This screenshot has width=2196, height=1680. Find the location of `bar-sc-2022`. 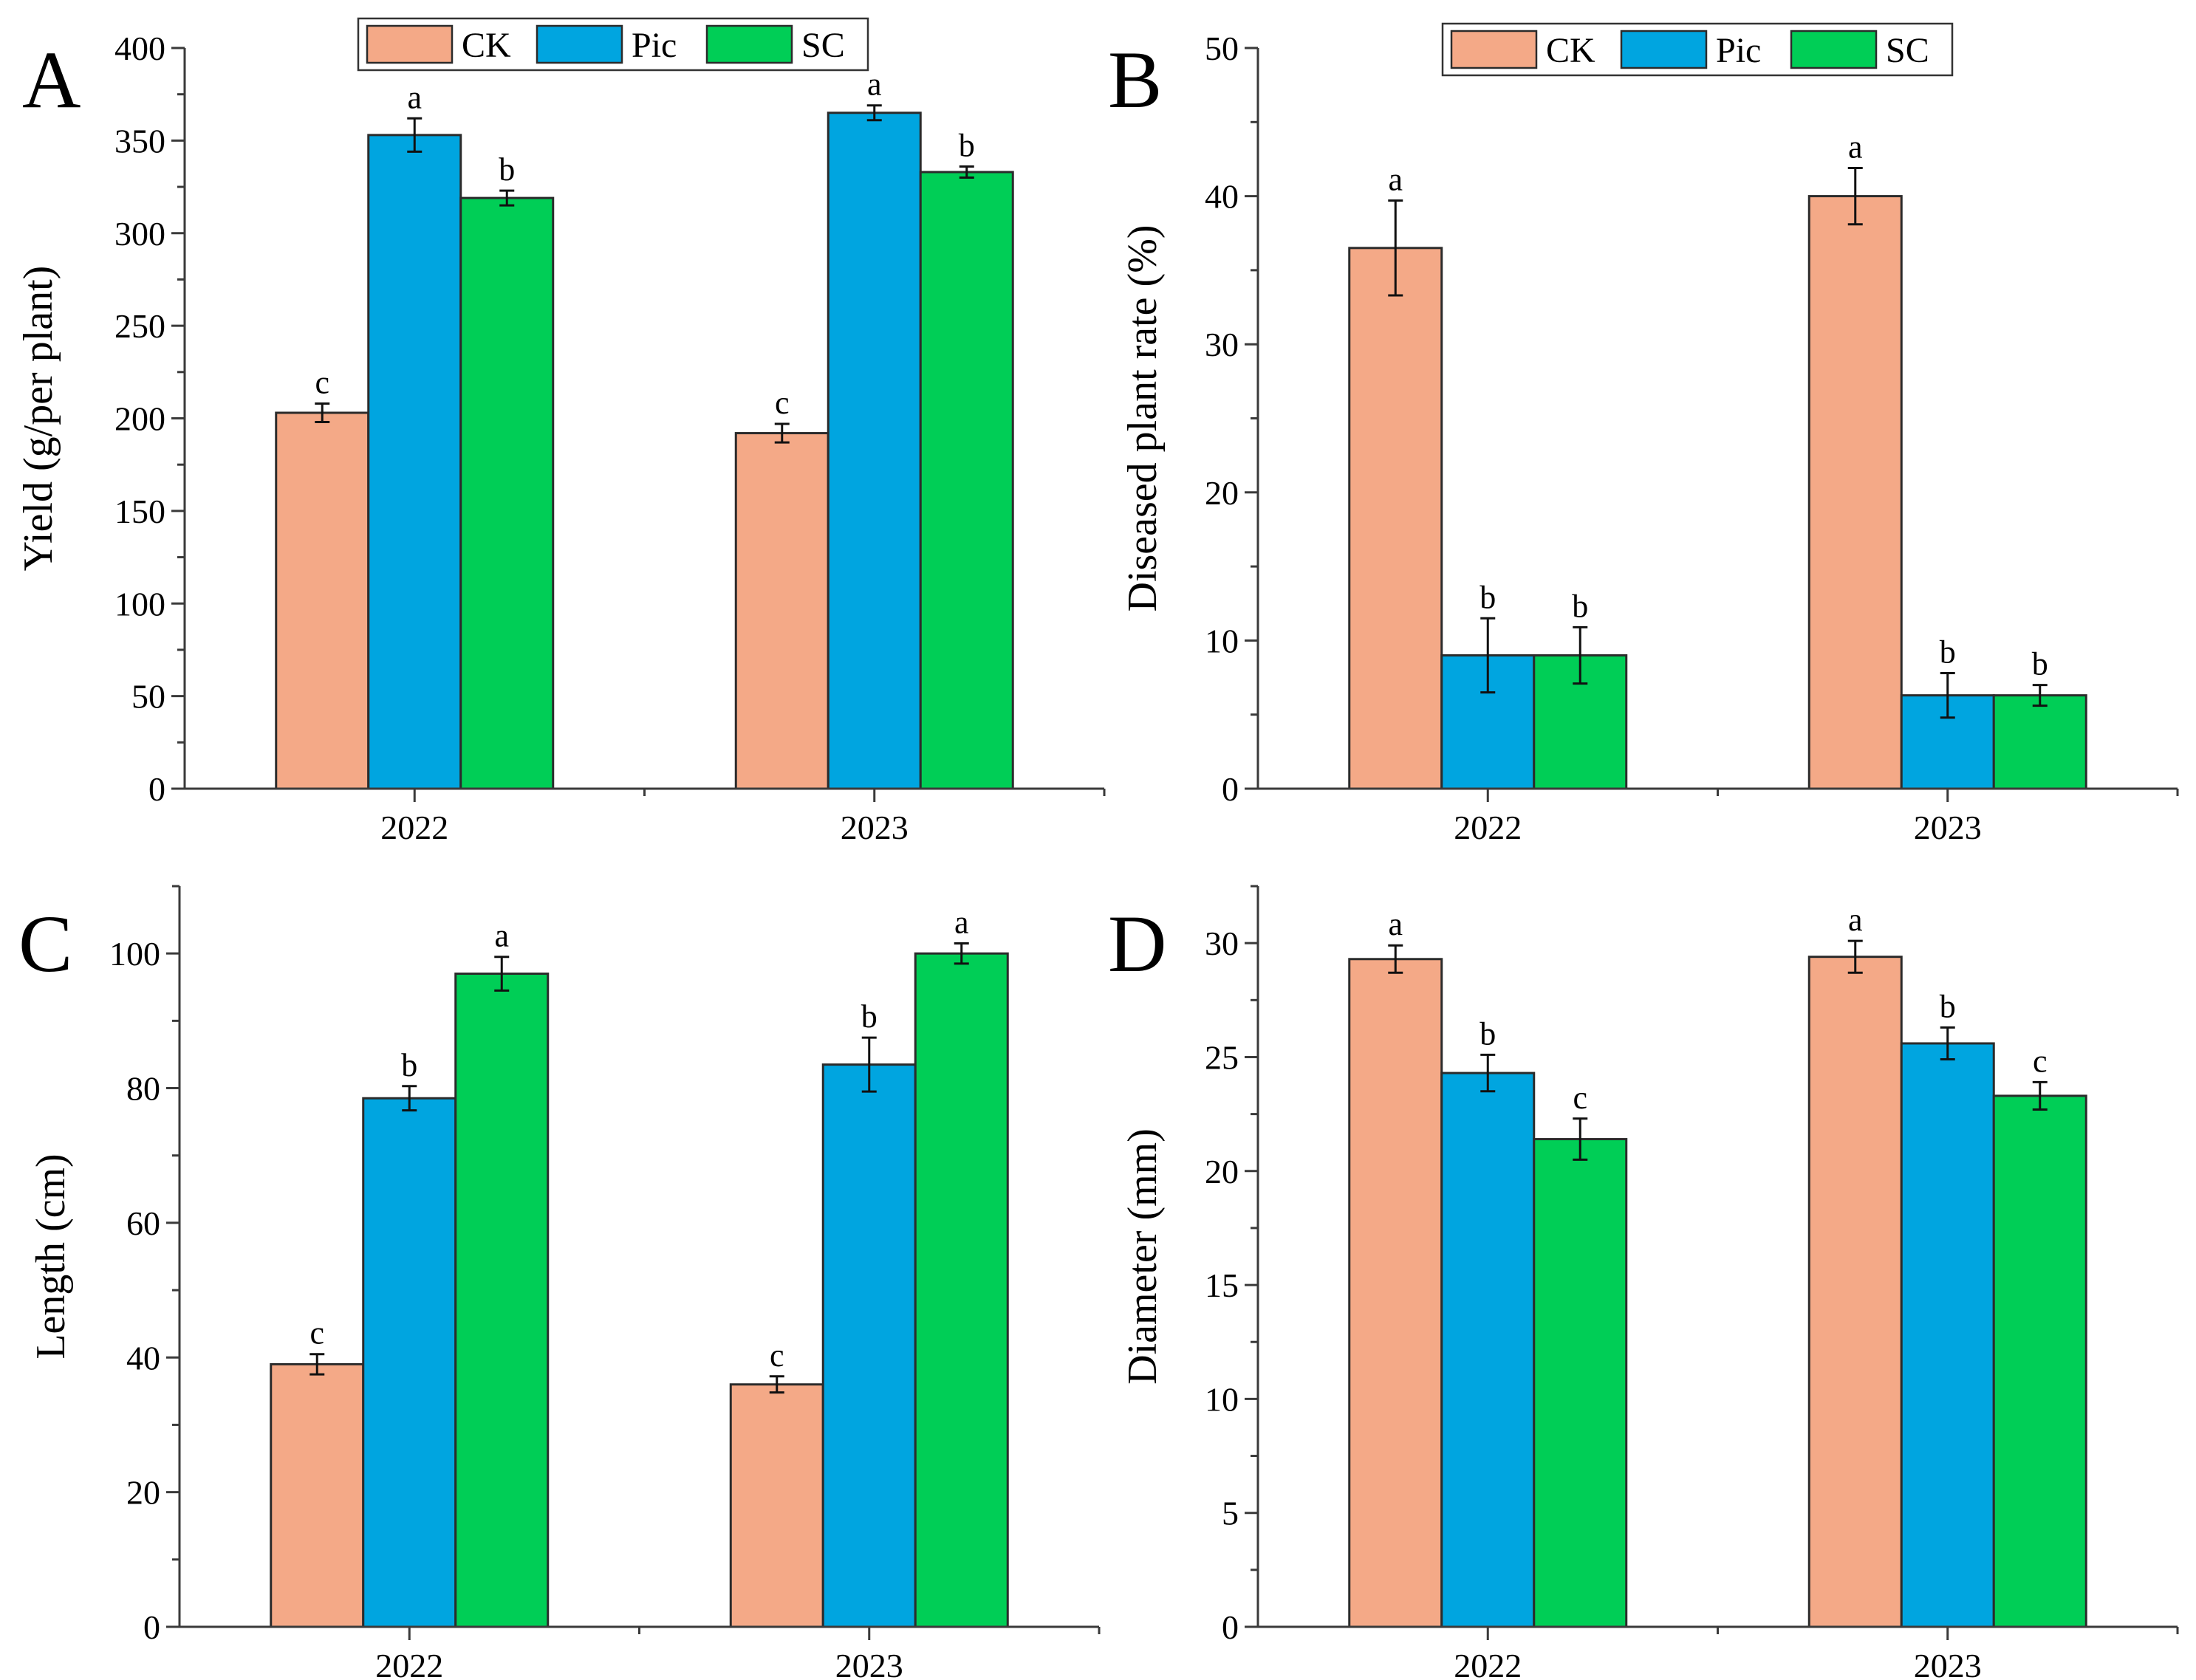

bar-sc-2022 is located at coordinates (1580, 1383).